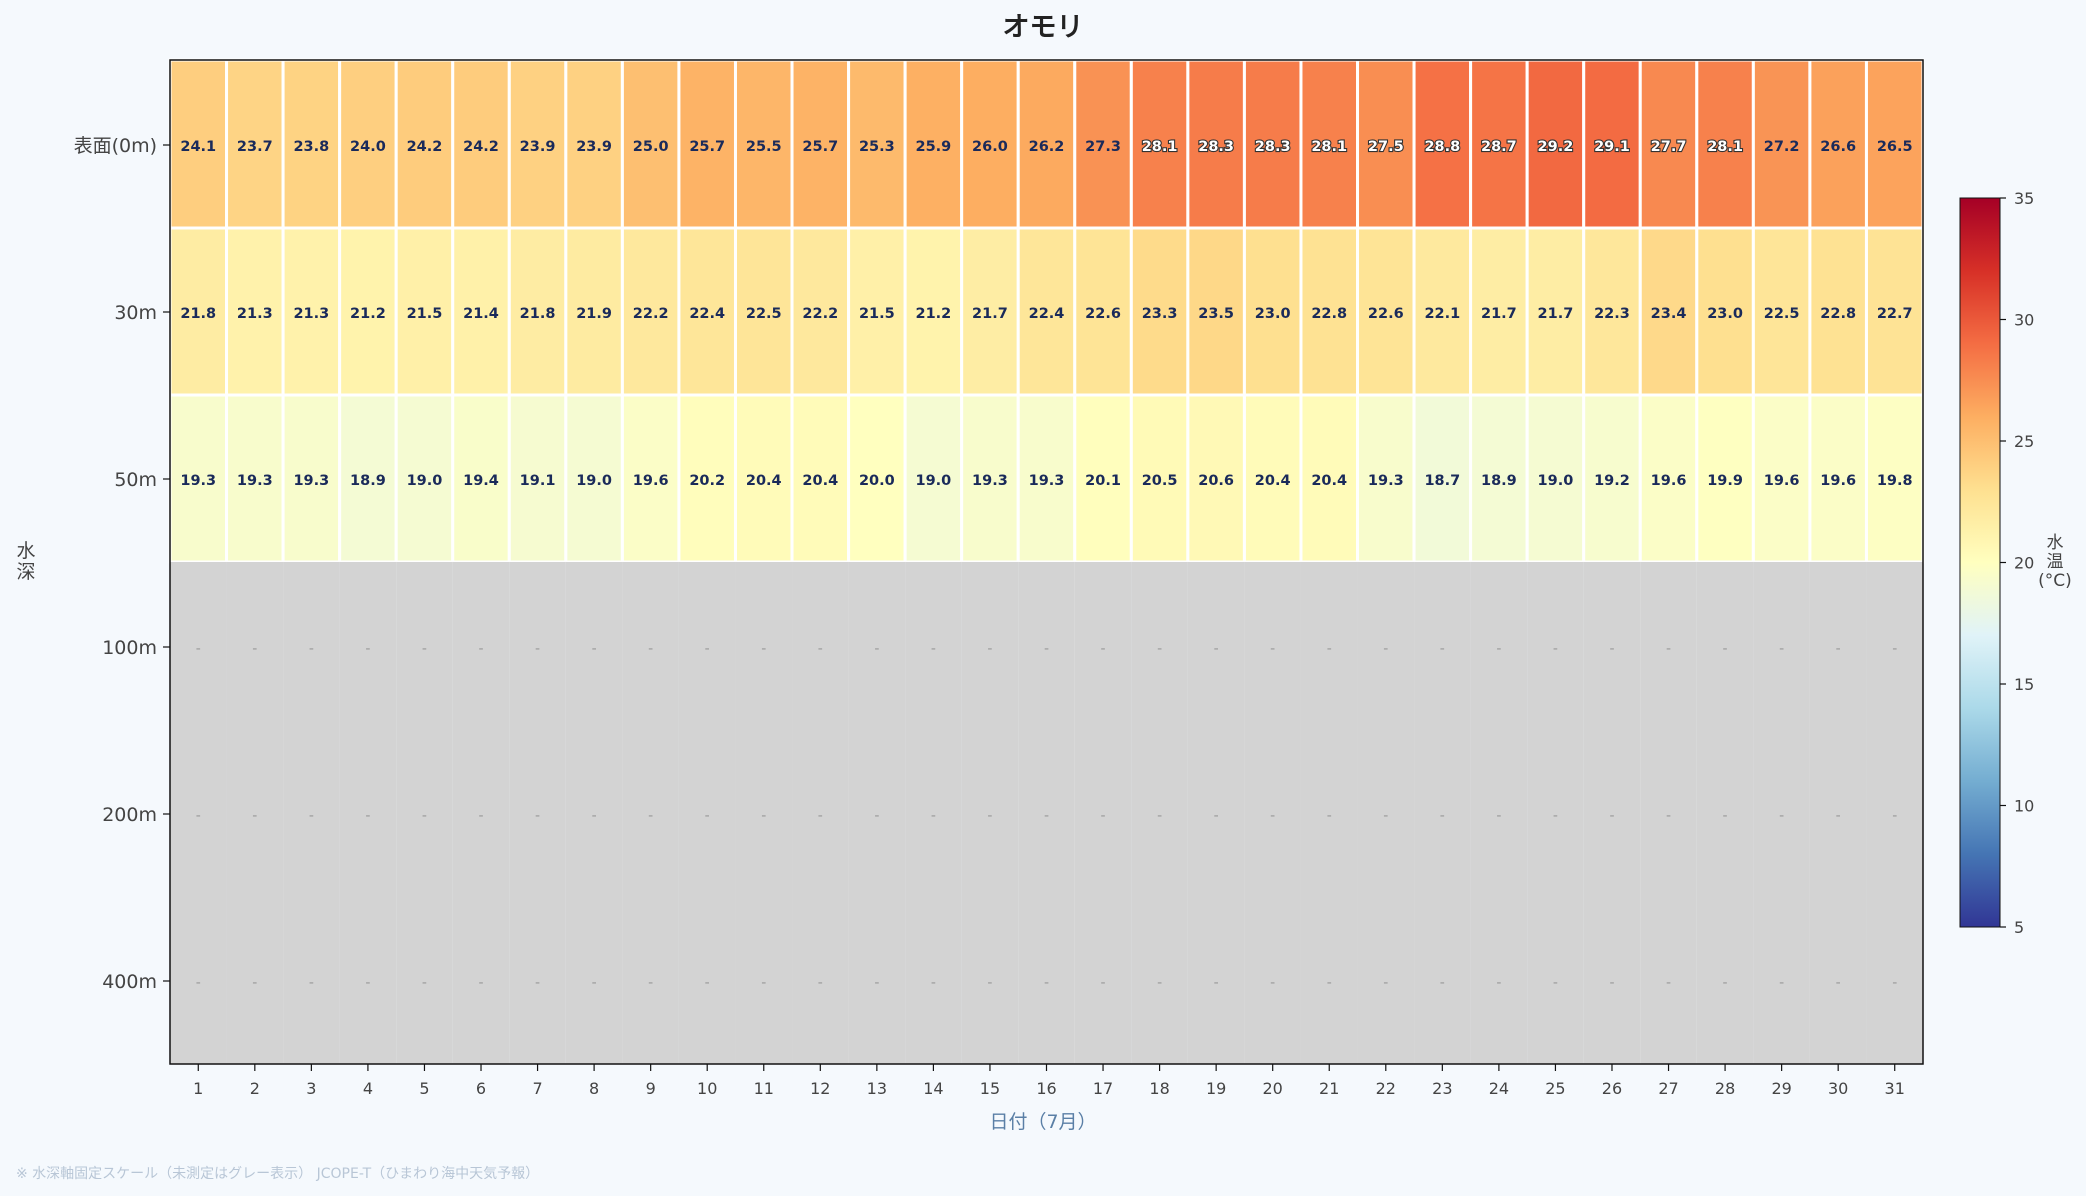 This screenshot has width=2086, height=1196. I want to click on cell-value-label: 26.6, so click(1838, 147).